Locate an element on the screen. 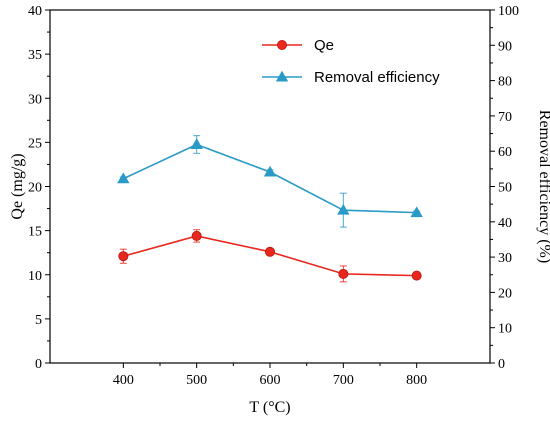 This screenshot has height=424, width=550. legend-label-0: Qe is located at coordinates (324, 45).